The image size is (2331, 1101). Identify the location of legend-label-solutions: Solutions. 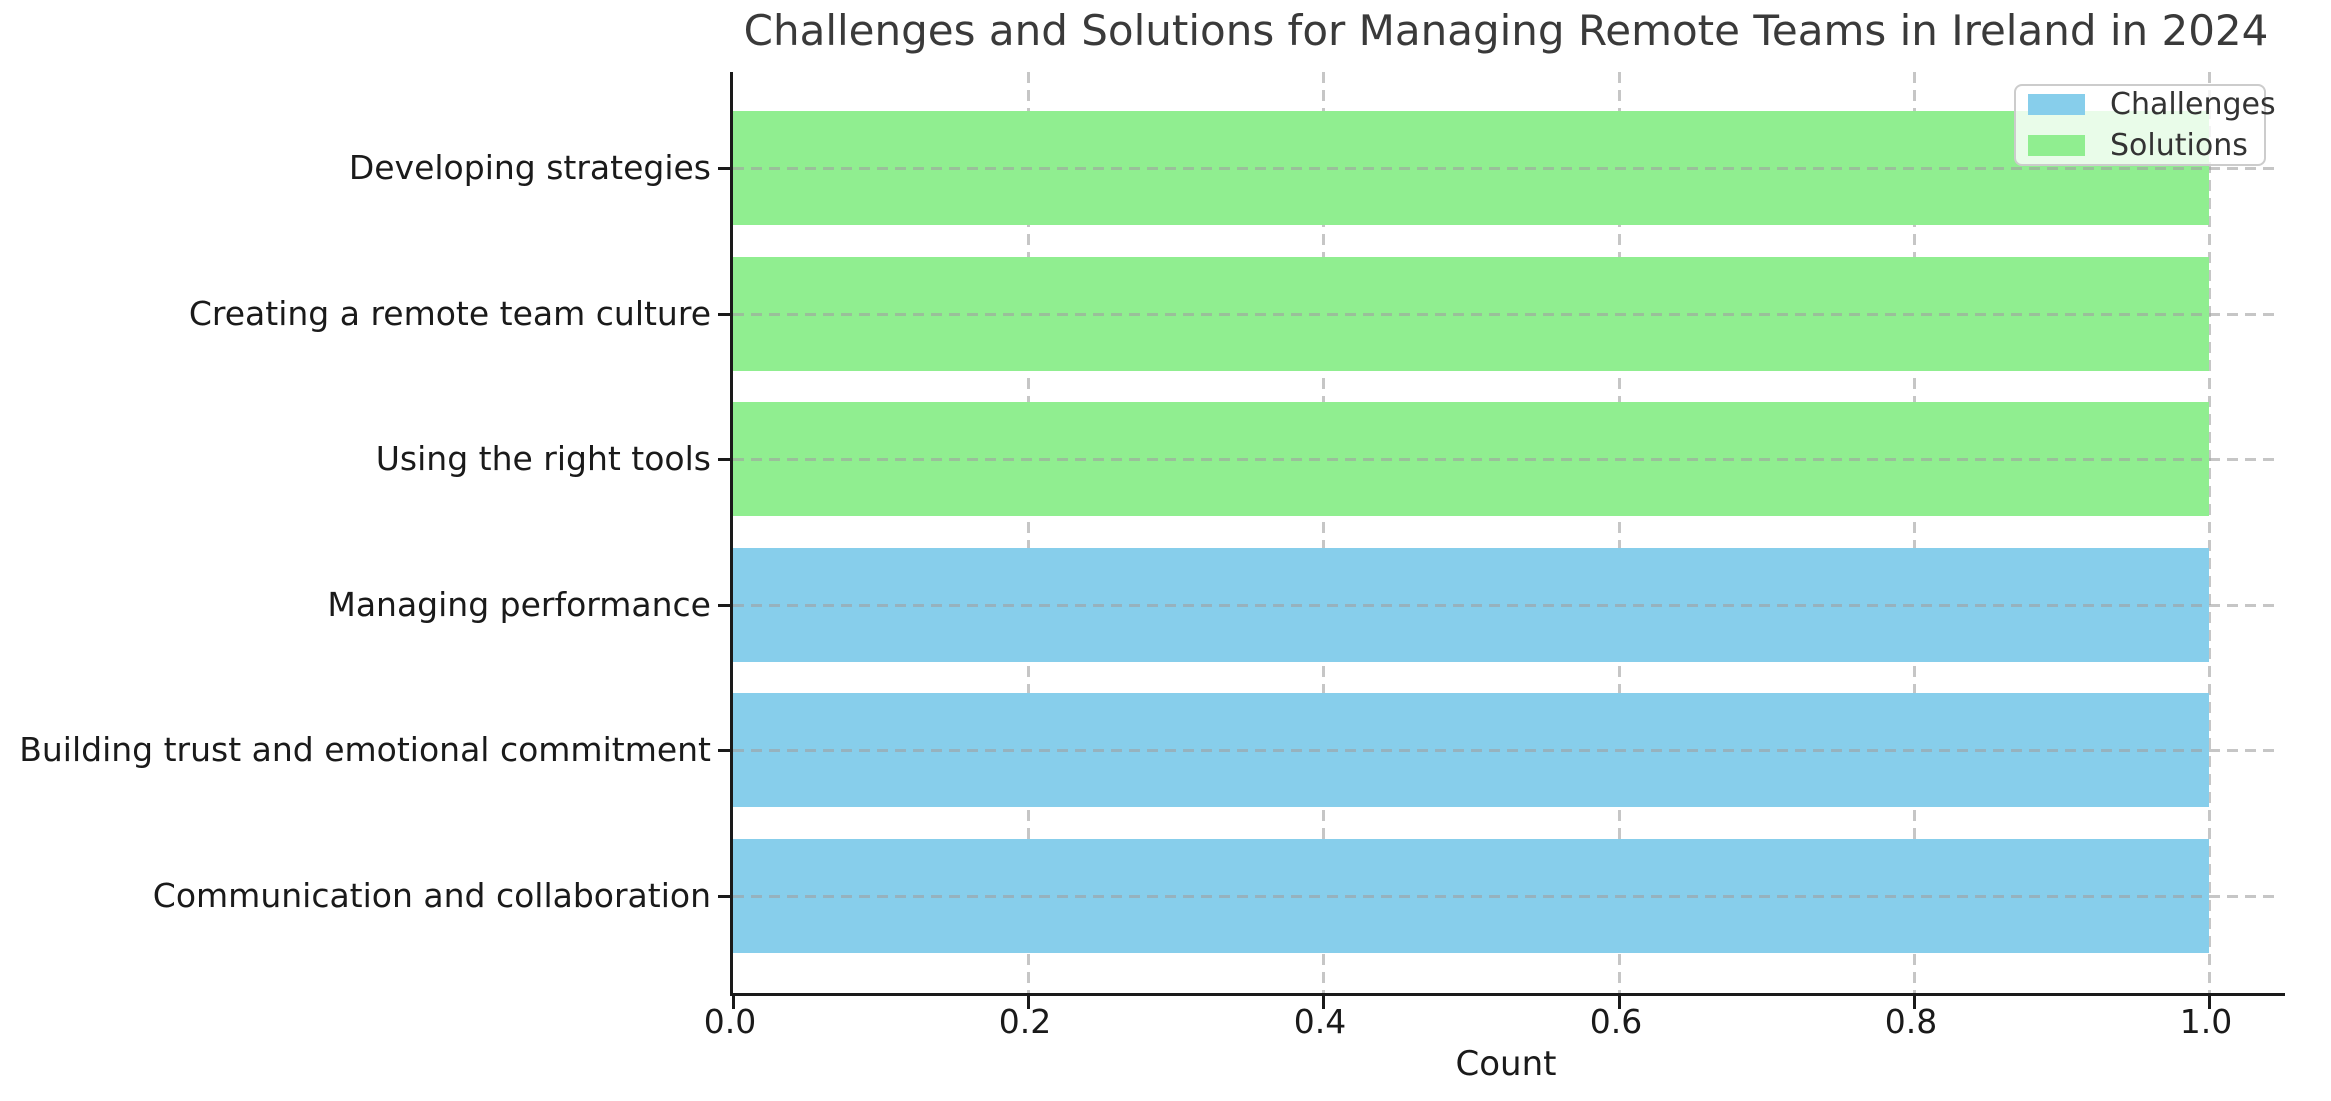
(2179, 145).